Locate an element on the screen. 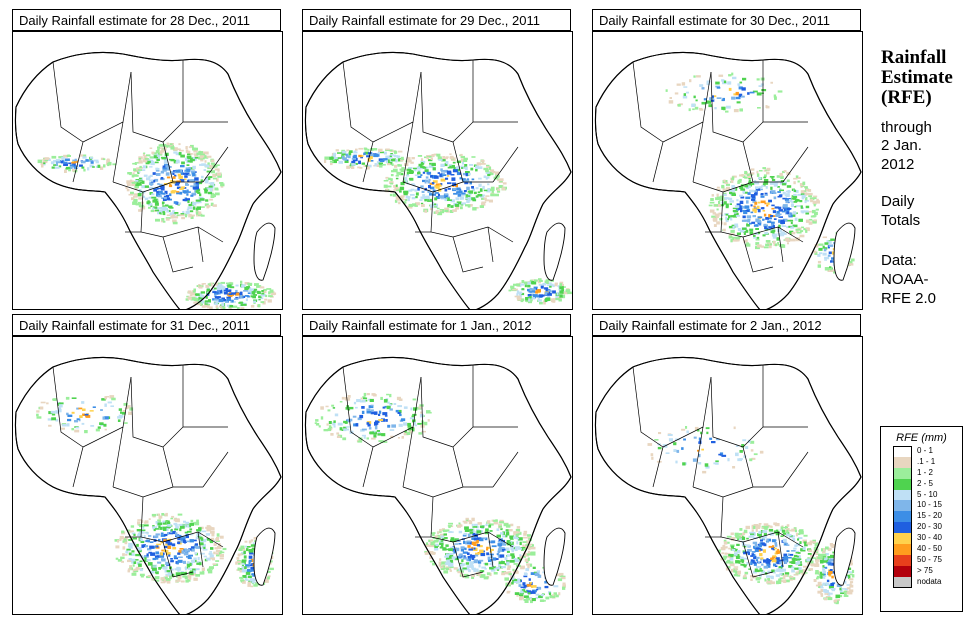 Image resolution: width=967 pixels, height=626 pixels. sidebar-date: 2 Jan. 2012 is located at coordinates (923, 155).